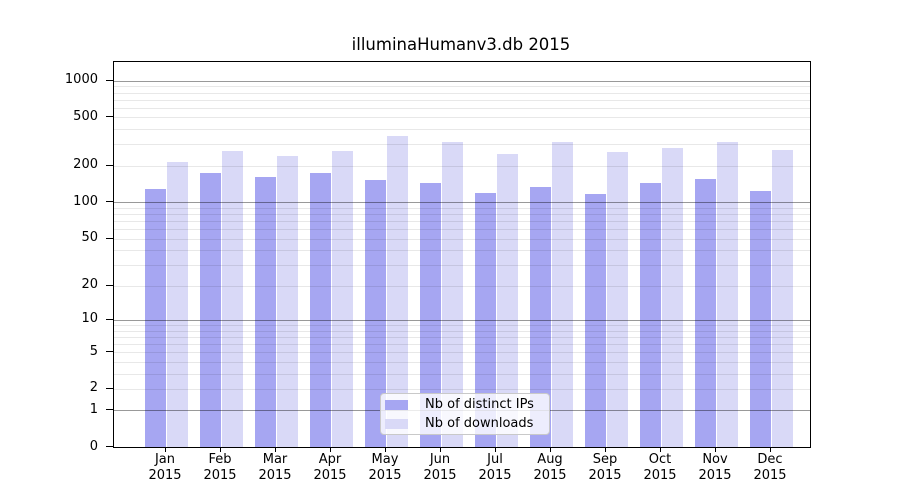 This screenshot has height=500, width=900. Describe the element at coordinates (440, 467) in the screenshot. I see `x-tick-label: Jun 2015` at that location.